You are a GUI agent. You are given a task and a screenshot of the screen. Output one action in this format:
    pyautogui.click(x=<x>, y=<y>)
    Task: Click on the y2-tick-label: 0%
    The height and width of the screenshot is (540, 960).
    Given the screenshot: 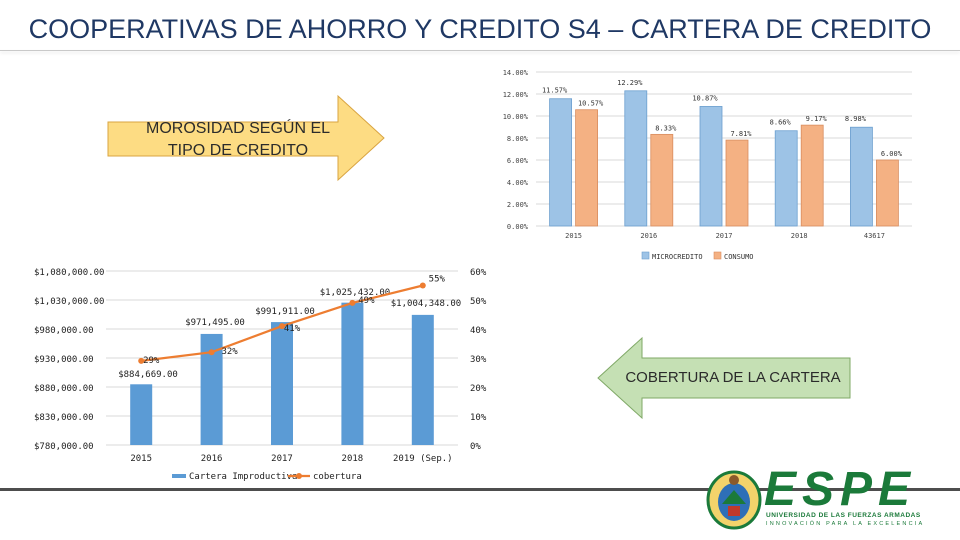 What is the action you would take?
    pyautogui.click(x=475, y=447)
    